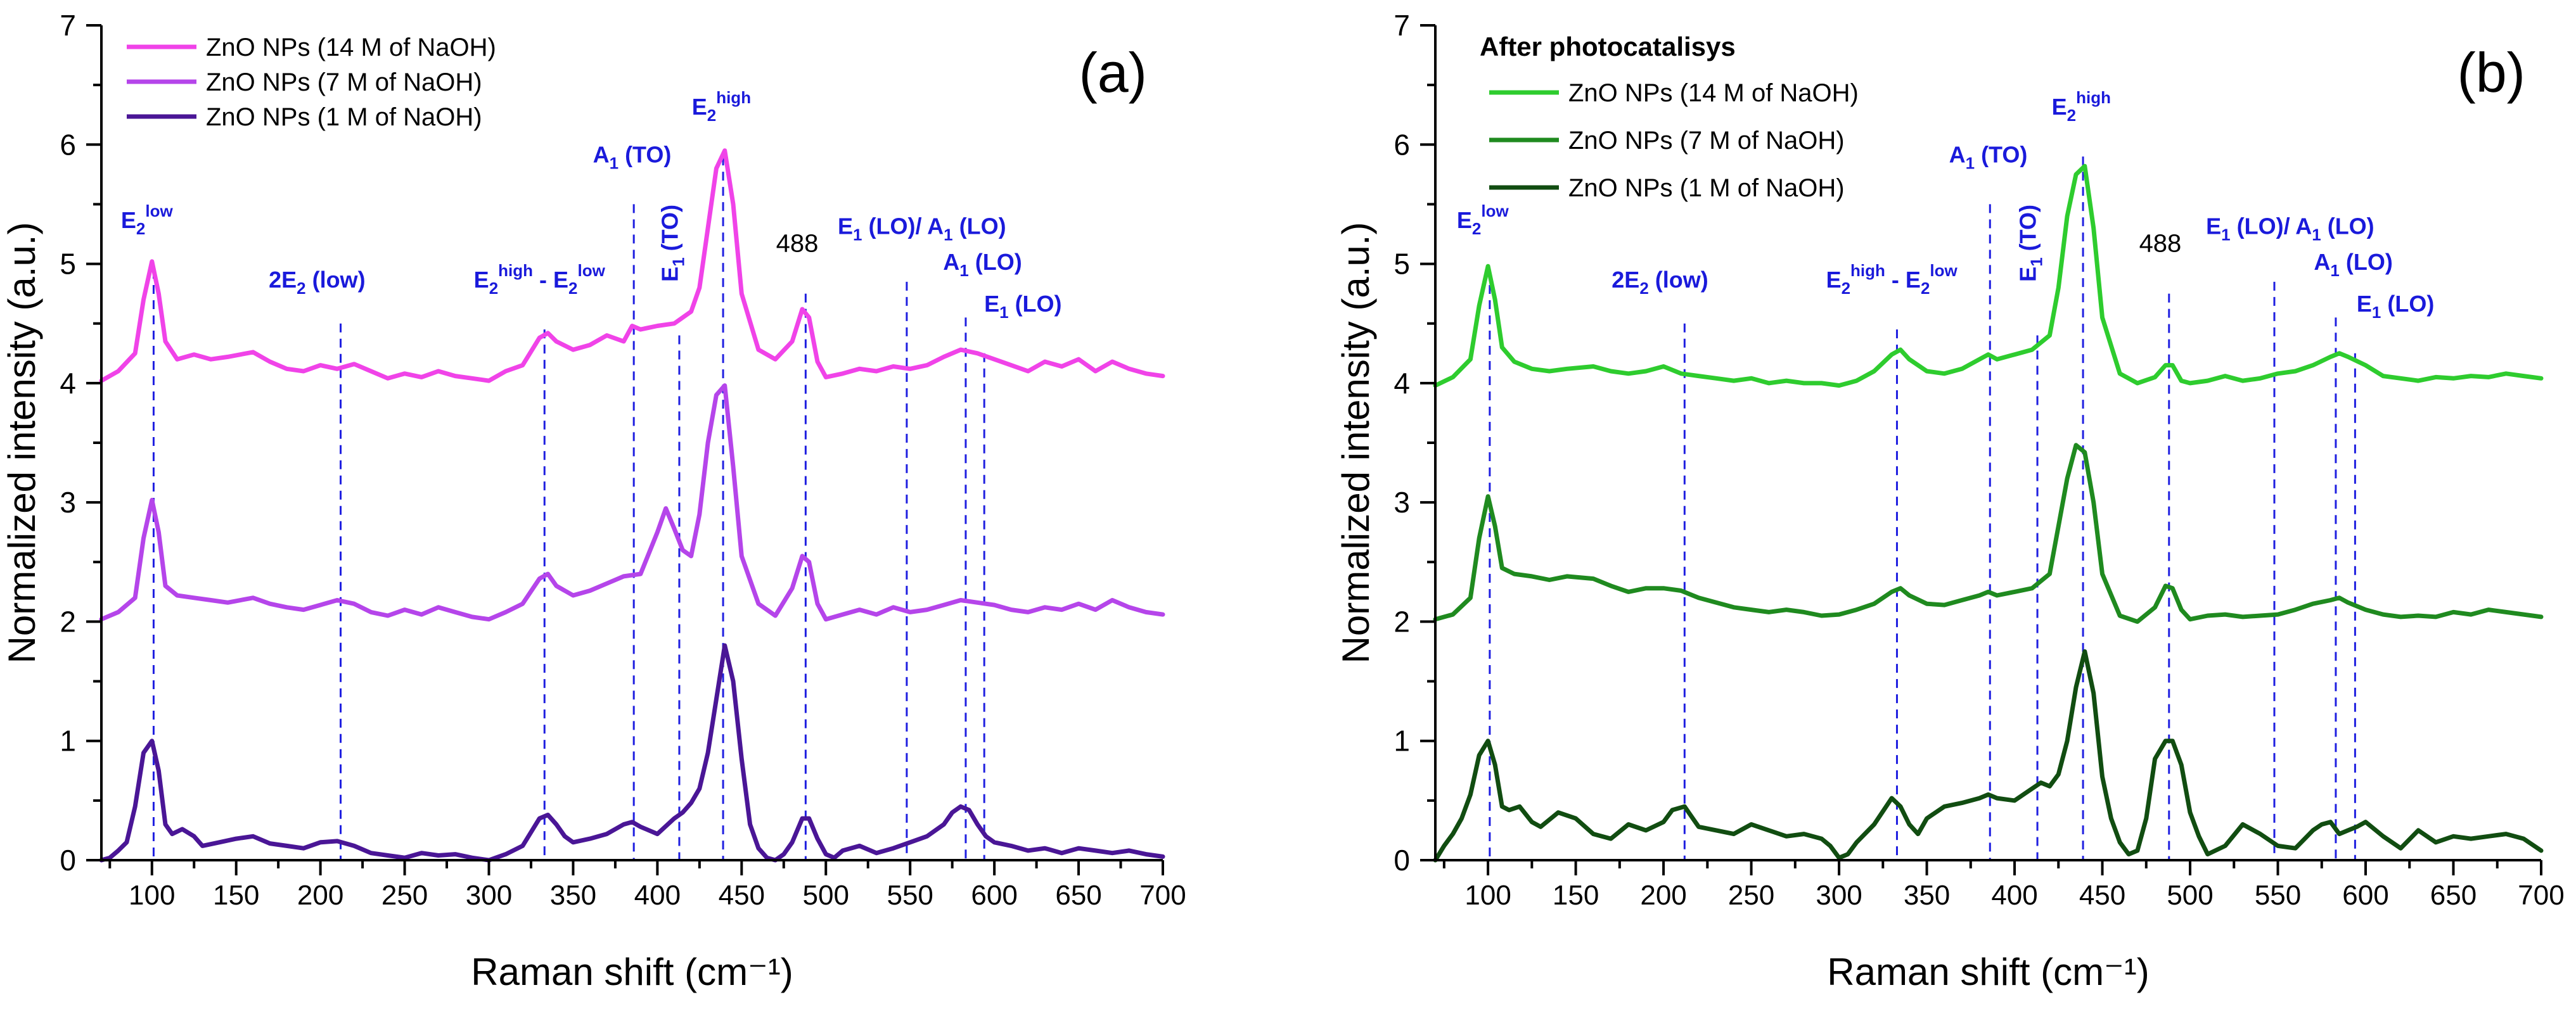 The height and width of the screenshot is (1016, 2576). What do you see at coordinates (68, 502) in the screenshot?
I see `y-tick-label-a-3: 3` at bounding box center [68, 502].